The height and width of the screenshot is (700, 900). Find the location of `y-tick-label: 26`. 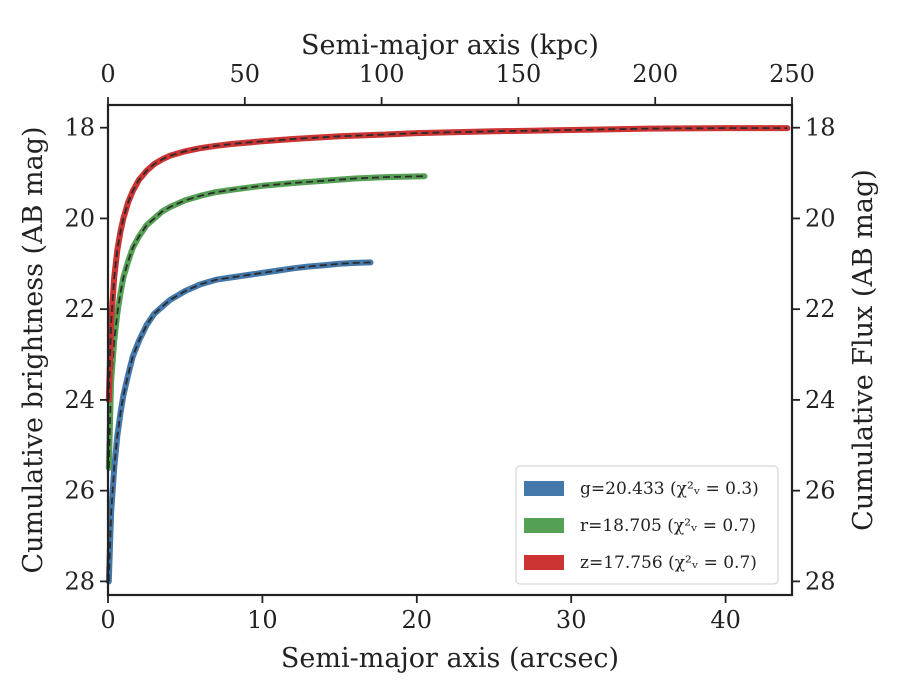

y-tick-label: 26 is located at coordinates (79, 491).